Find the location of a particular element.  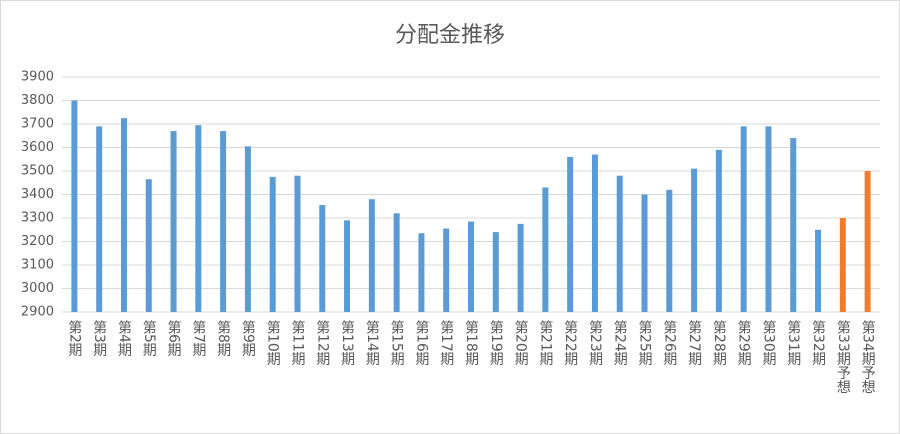

y-tick-label: 3200 is located at coordinates (37, 241).